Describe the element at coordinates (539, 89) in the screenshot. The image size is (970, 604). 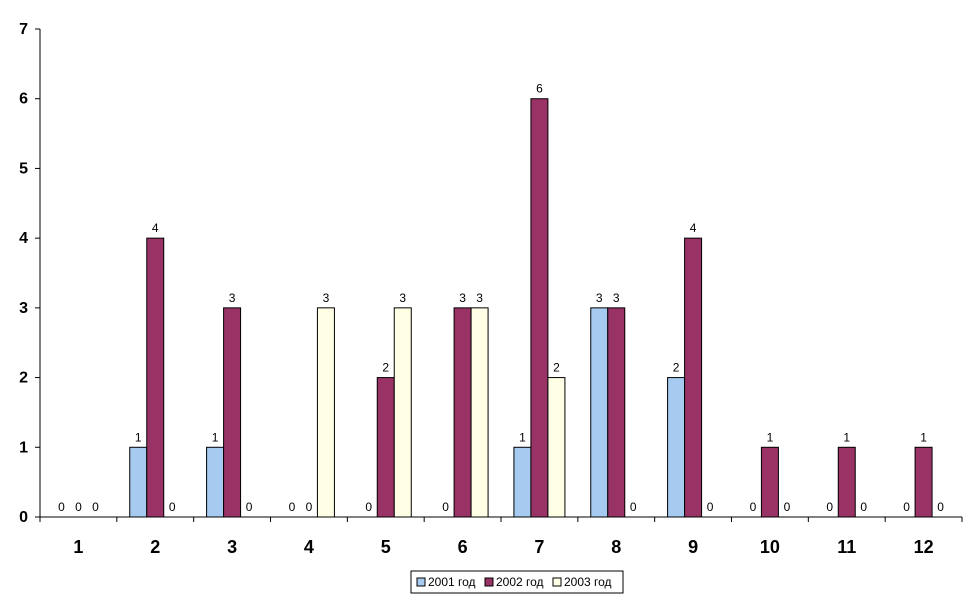
I see `data-label: 6` at that location.